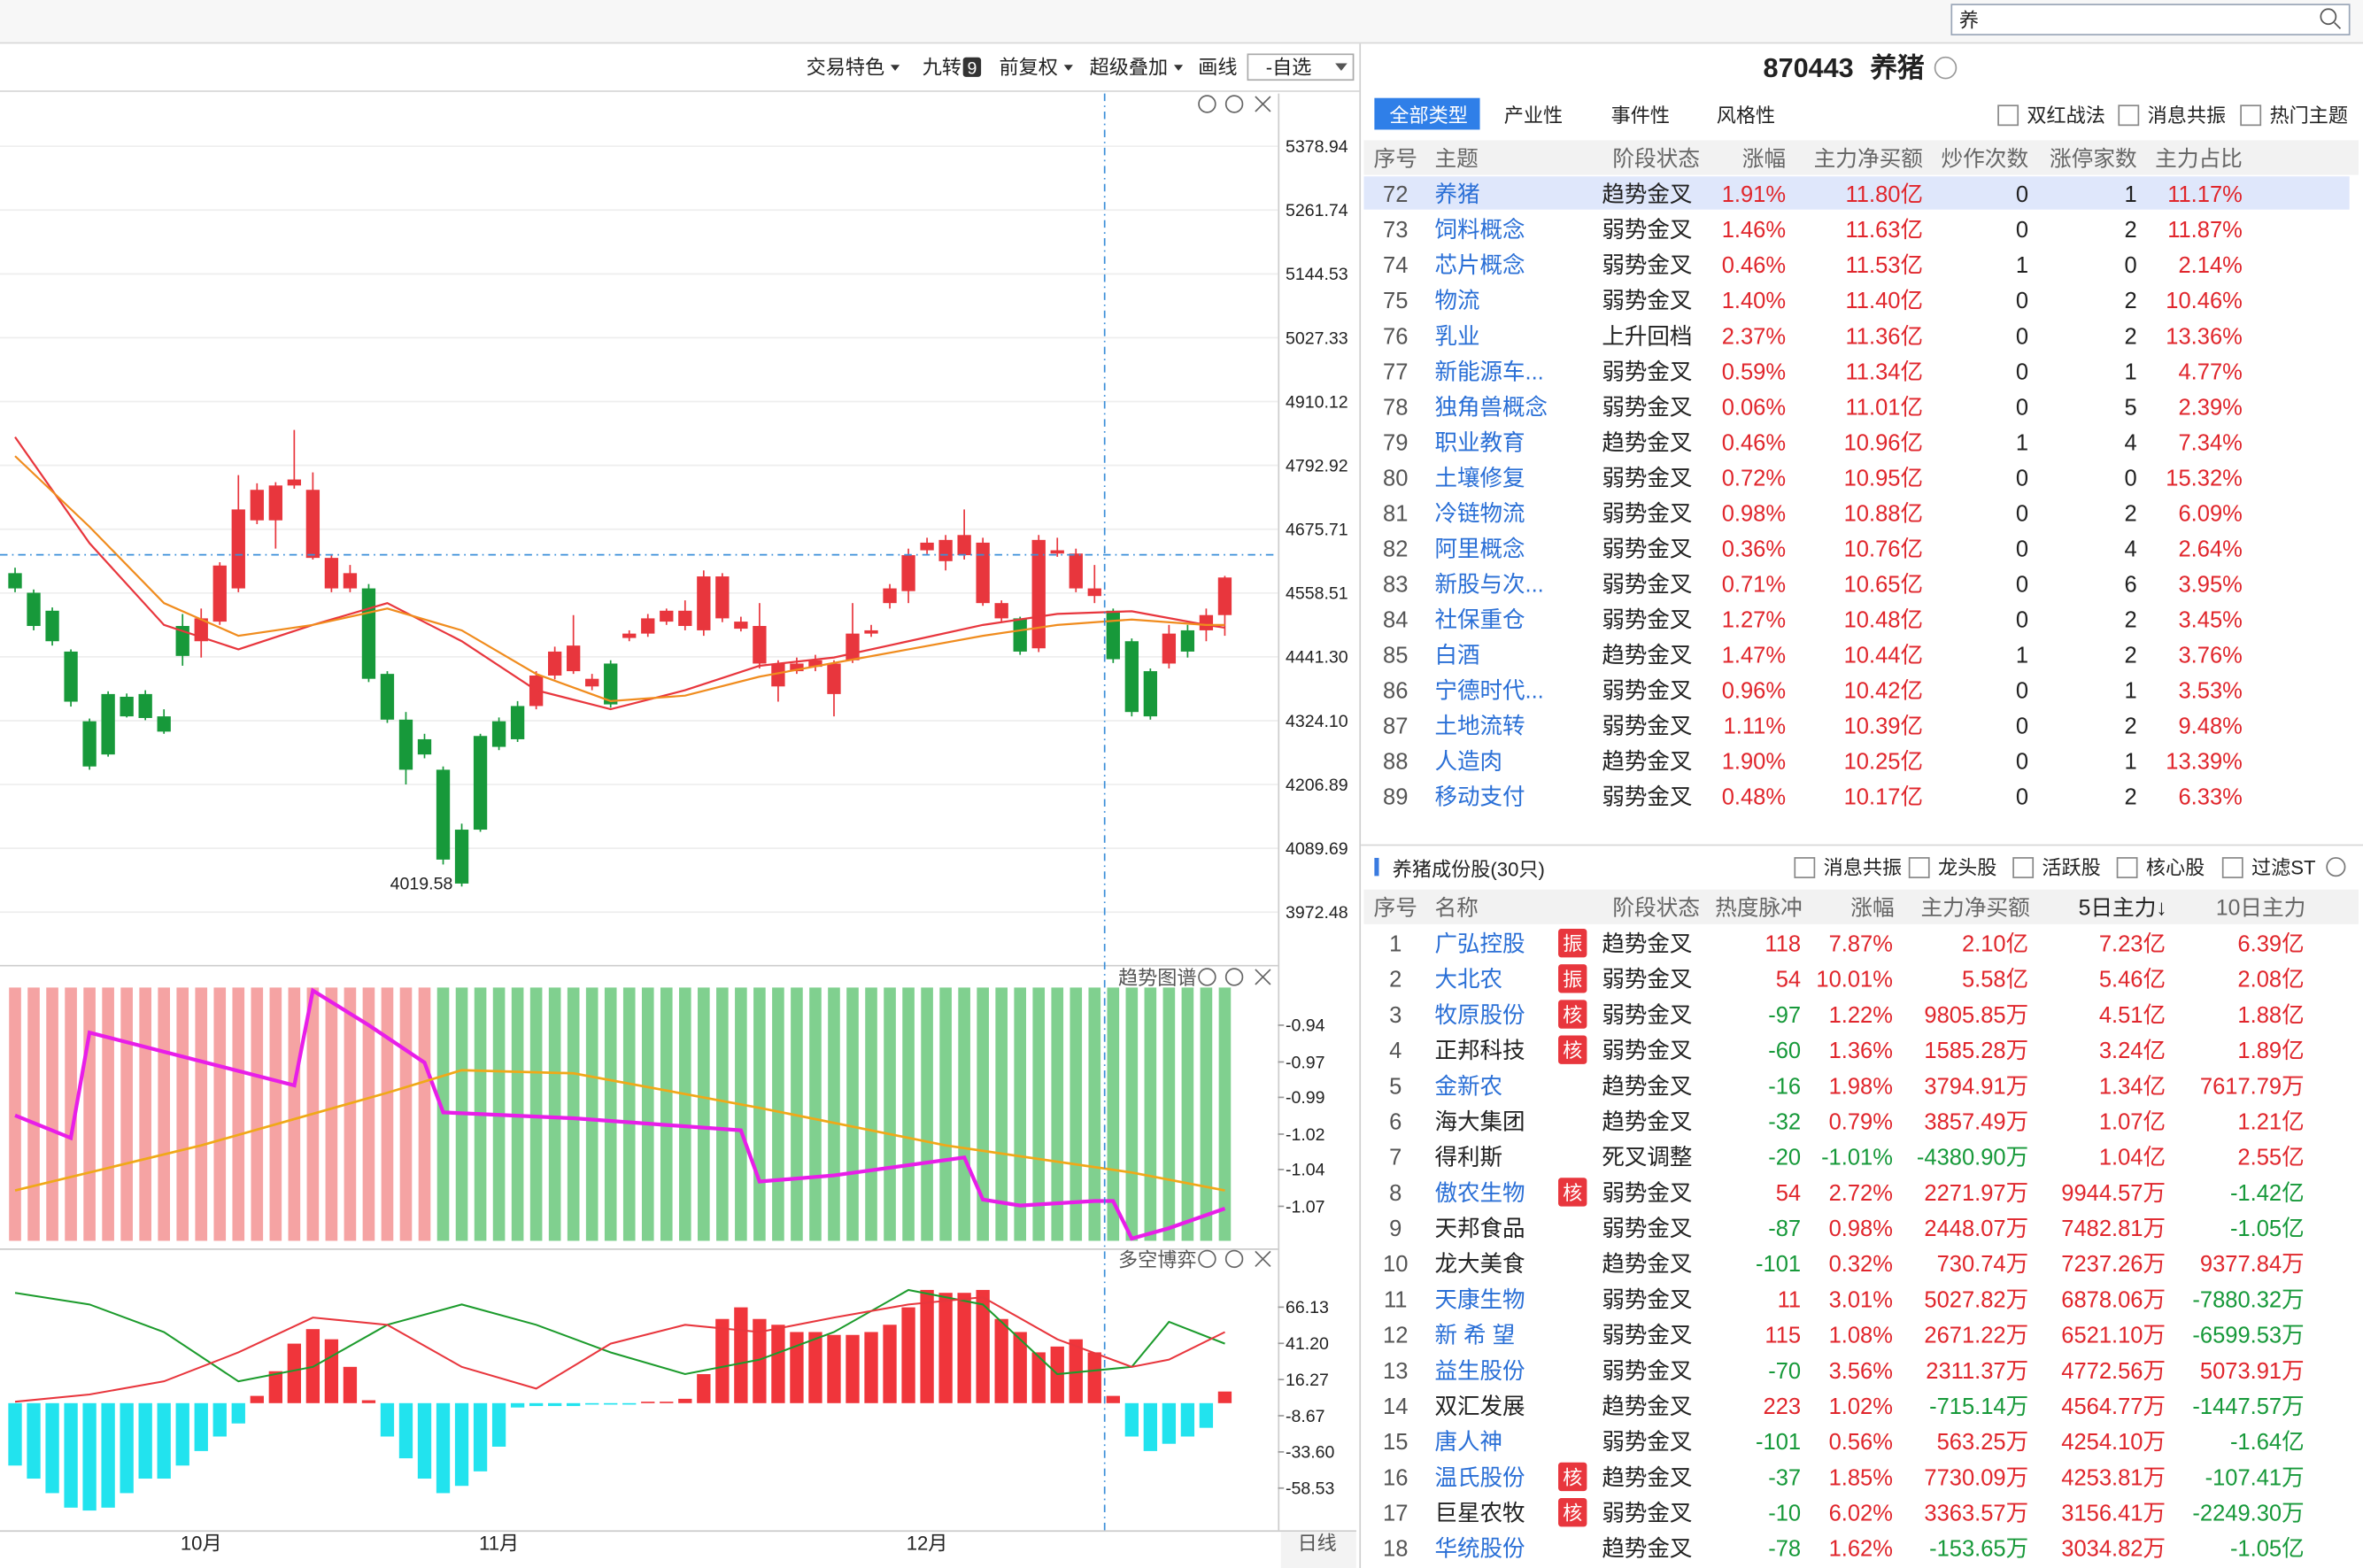 This screenshot has width=2363, height=1568. Describe the element at coordinates (1317, 1544) in the screenshot. I see `period-label: 日线` at that location.